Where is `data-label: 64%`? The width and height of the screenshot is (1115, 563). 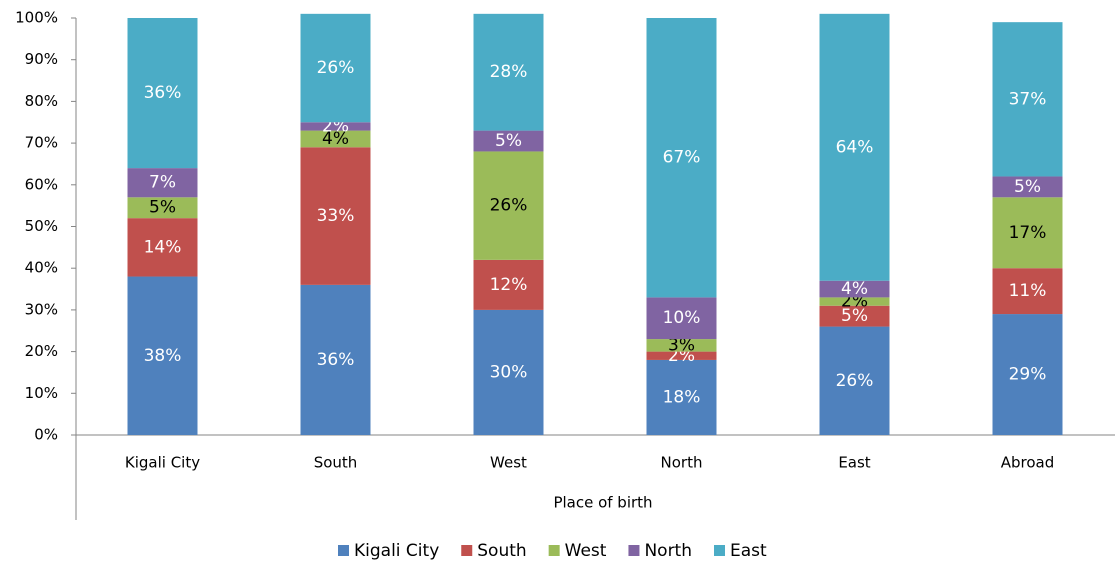
data-label: 64% is located at coordinates (855, 147).